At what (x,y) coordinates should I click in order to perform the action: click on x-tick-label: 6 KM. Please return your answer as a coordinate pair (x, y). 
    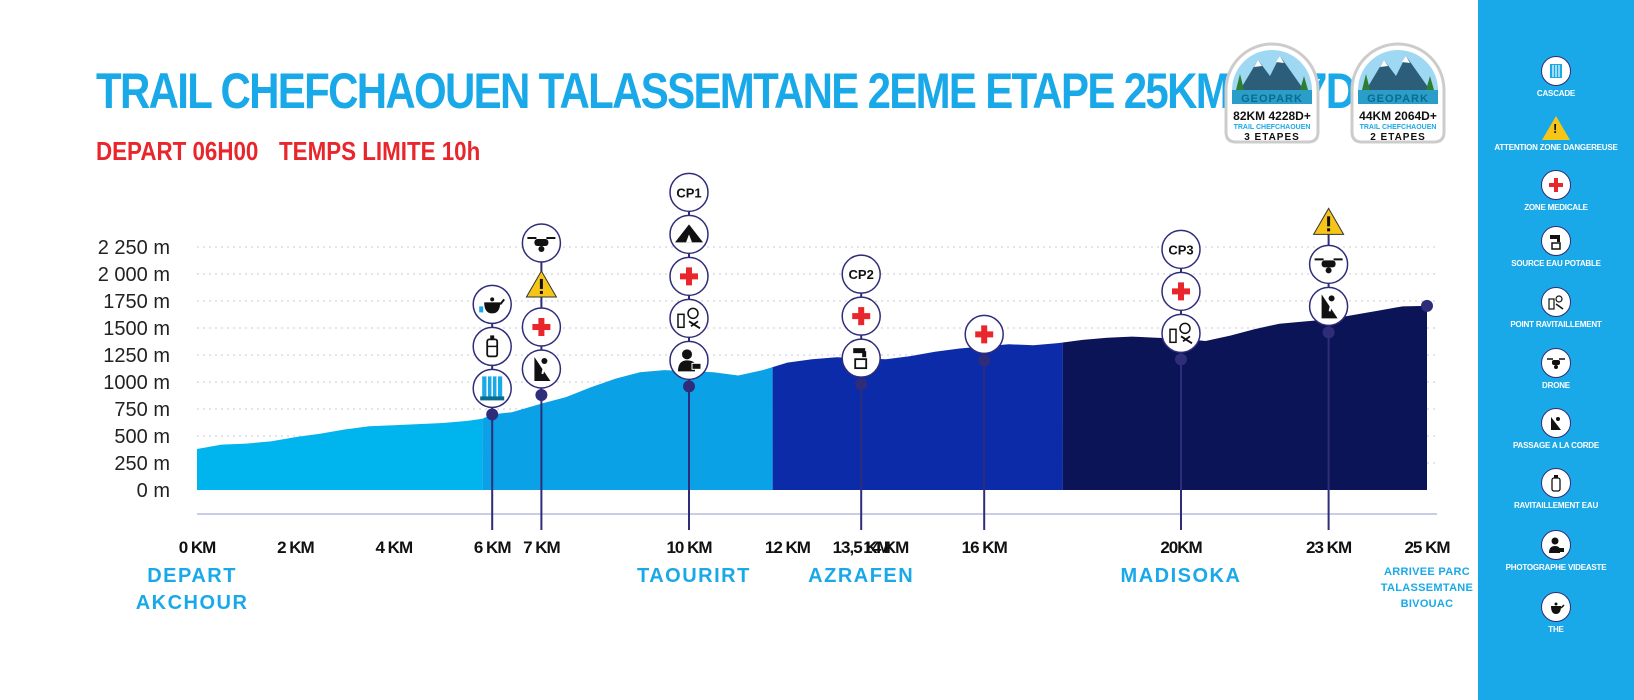
    Looking at the image, I should click on (492, 547).